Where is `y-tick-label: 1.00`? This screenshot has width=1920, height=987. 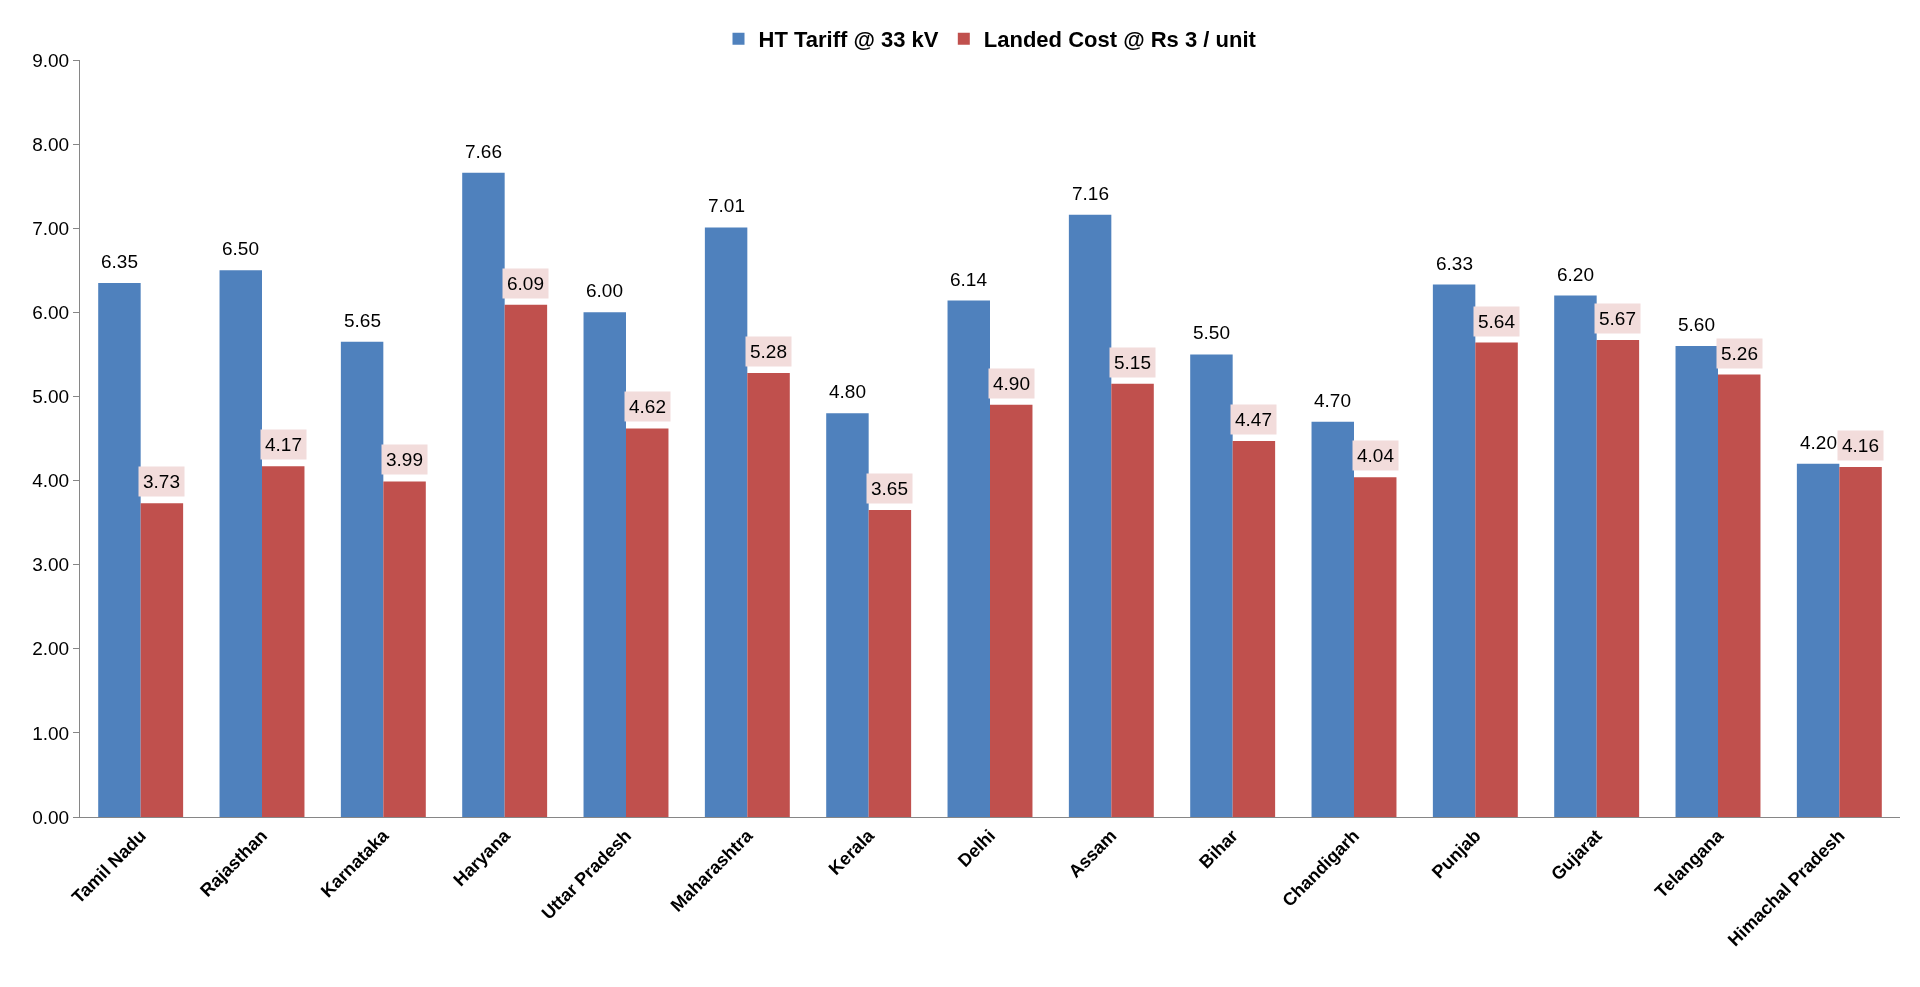
y-tick-label: 1.00 is located at coordinates (51, 733).